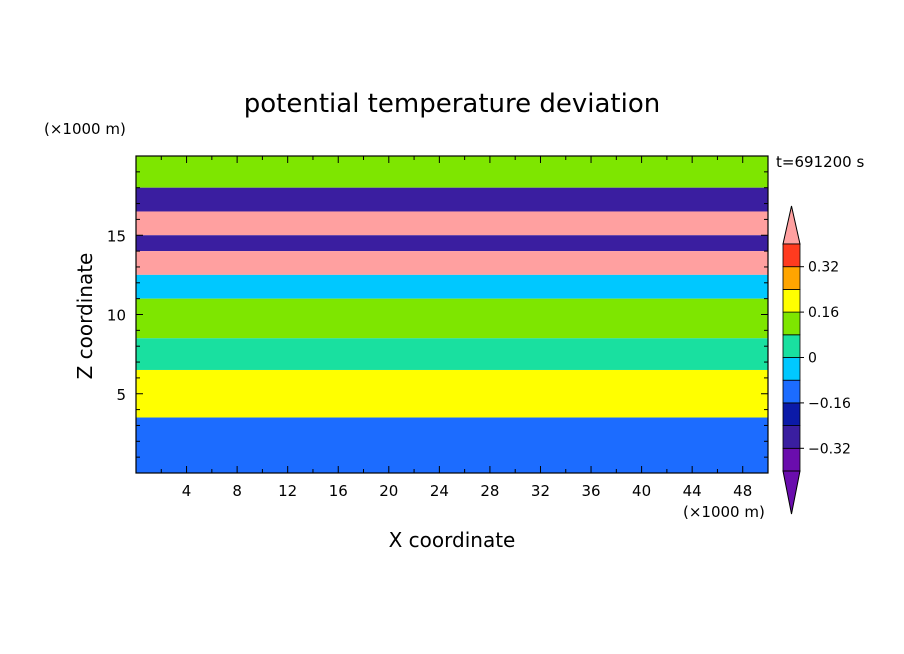  I want to click on x-tick-label: 40, so click(641, 491).